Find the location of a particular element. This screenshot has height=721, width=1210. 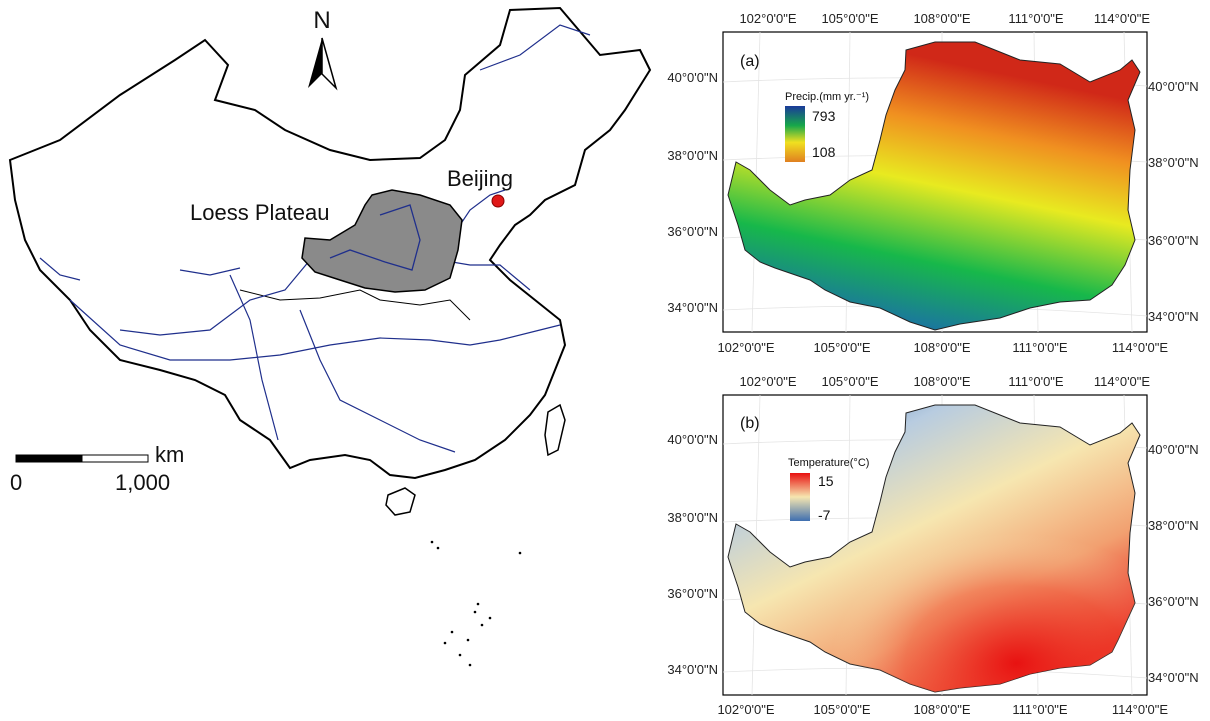

panel-a-xtick-bottom: 102°0'0"E is located at coordinates (745, 347).